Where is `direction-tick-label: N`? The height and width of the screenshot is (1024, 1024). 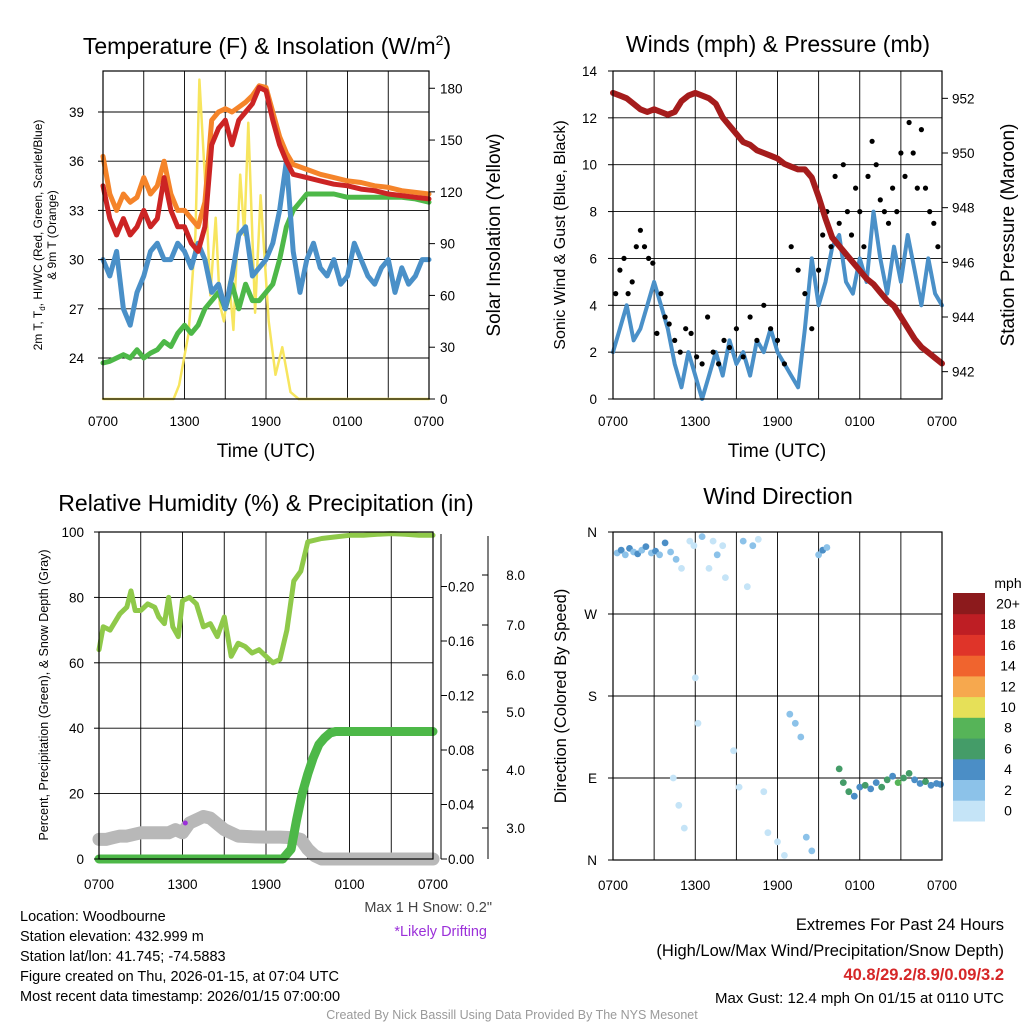
direction-tick-label: N is located at coordinates (592, 532).